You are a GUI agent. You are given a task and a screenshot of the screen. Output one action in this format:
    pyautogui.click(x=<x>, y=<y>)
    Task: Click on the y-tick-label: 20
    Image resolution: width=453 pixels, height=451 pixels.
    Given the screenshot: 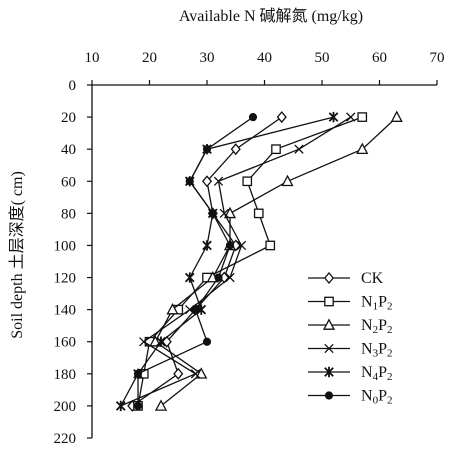 What is the action you would take?
    pyautogui.click(x=68, y=118)
    